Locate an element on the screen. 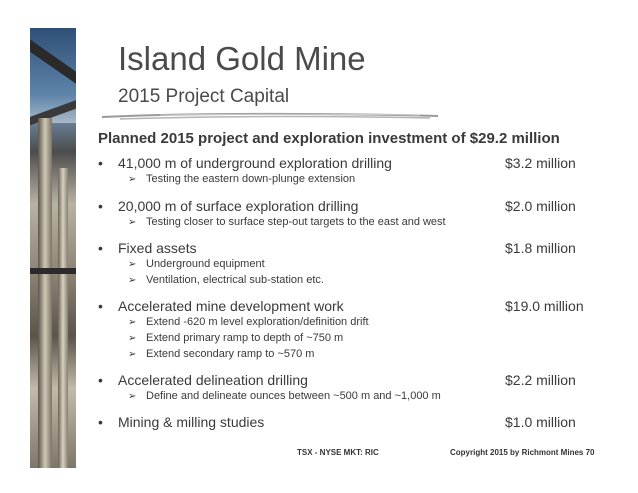 This screenshot has height=493, width=638. capital-item-amount: $2.0 million is located at coordinates (540, 206).